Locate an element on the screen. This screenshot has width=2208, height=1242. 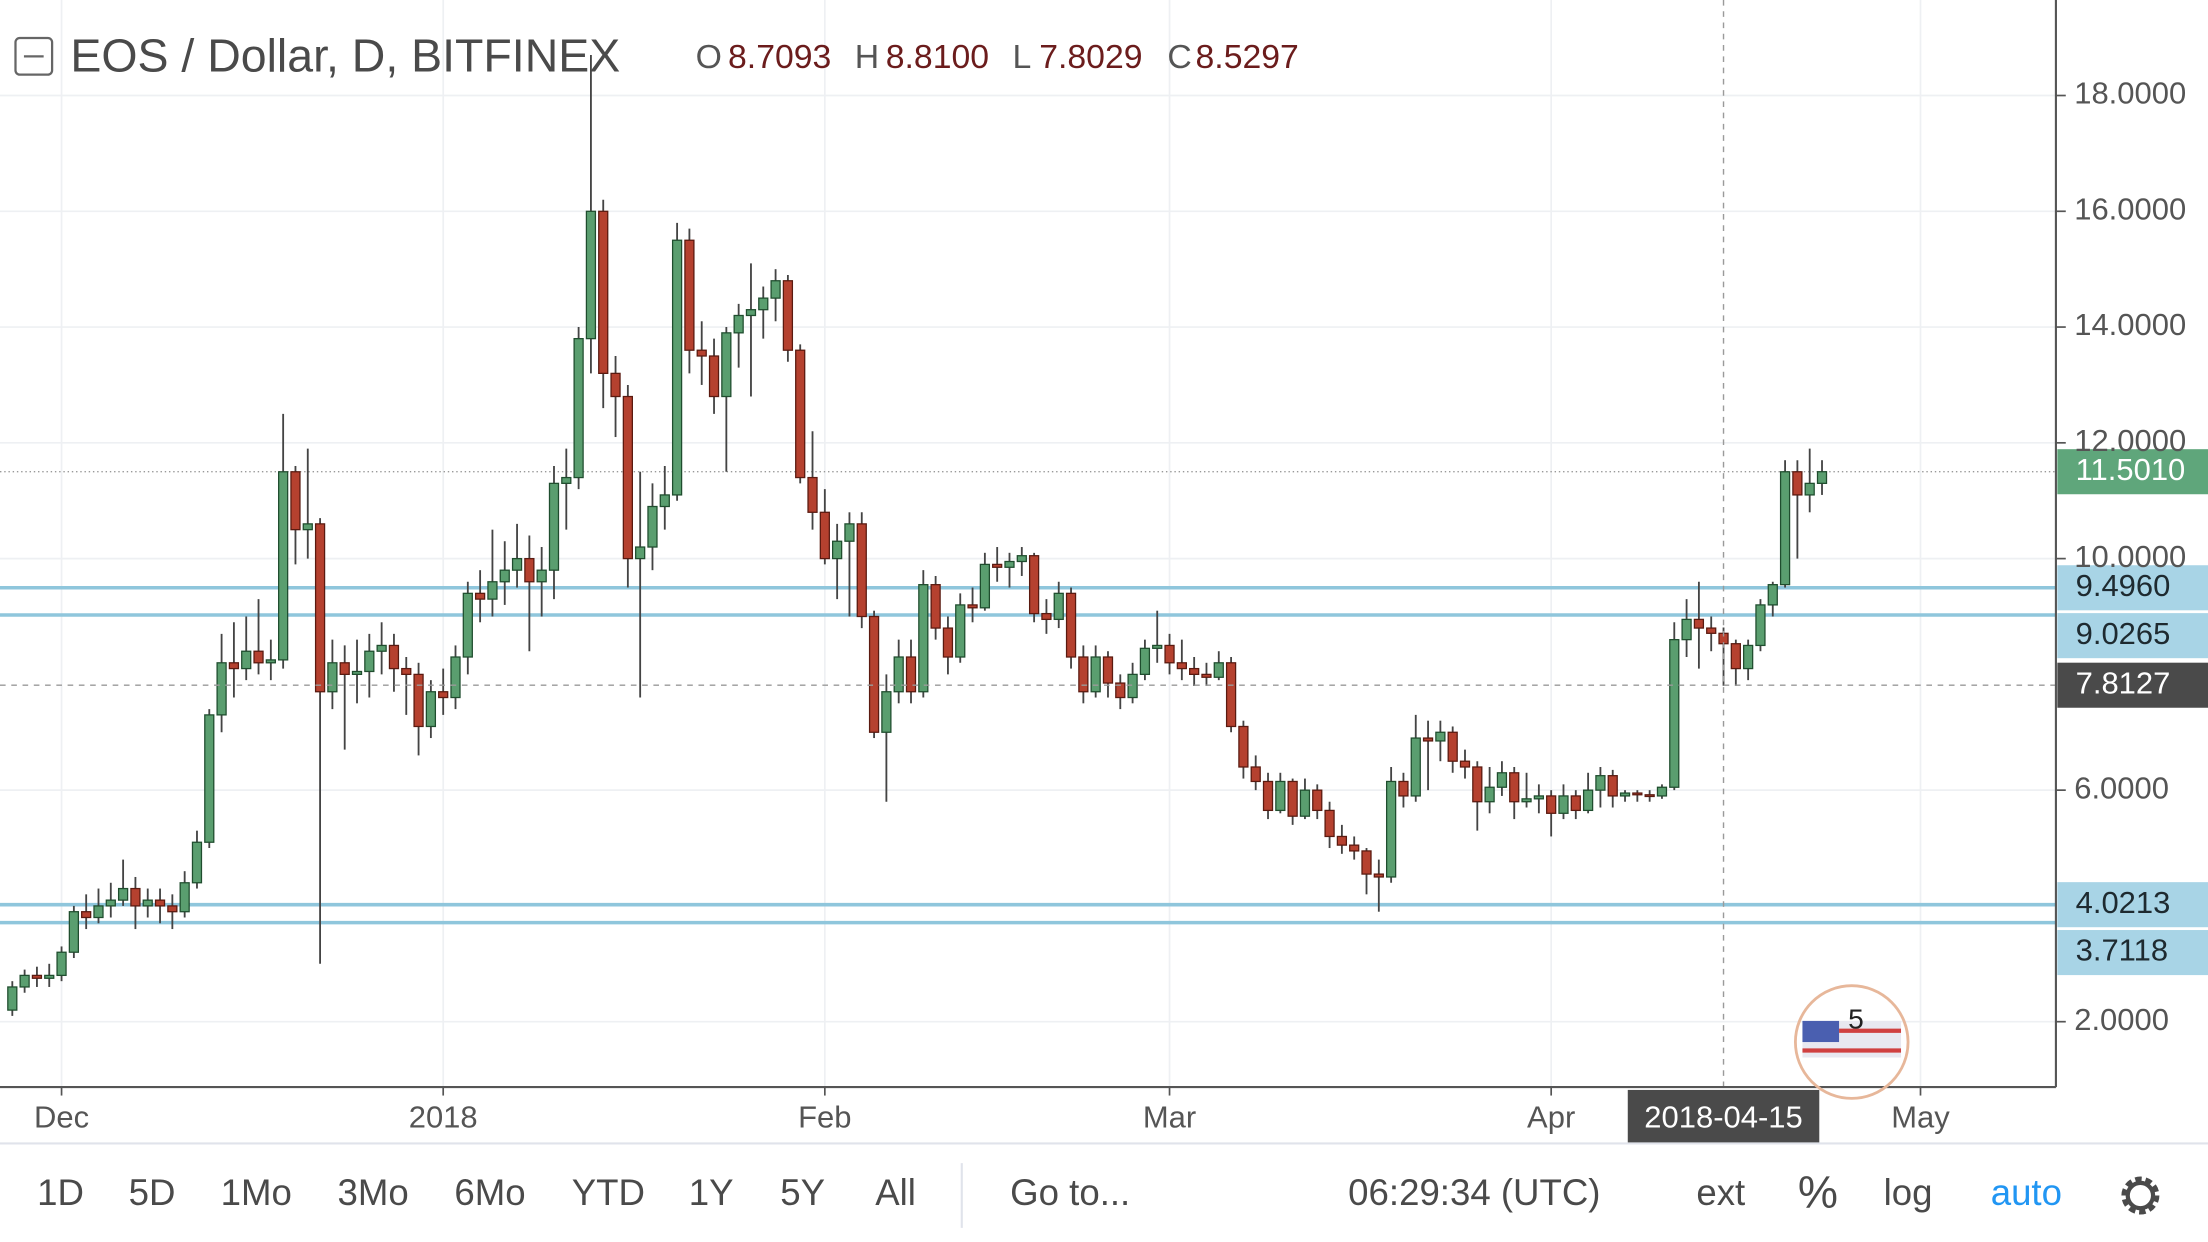
level-label: 4.0213 is located at coordinates (2123, 902).